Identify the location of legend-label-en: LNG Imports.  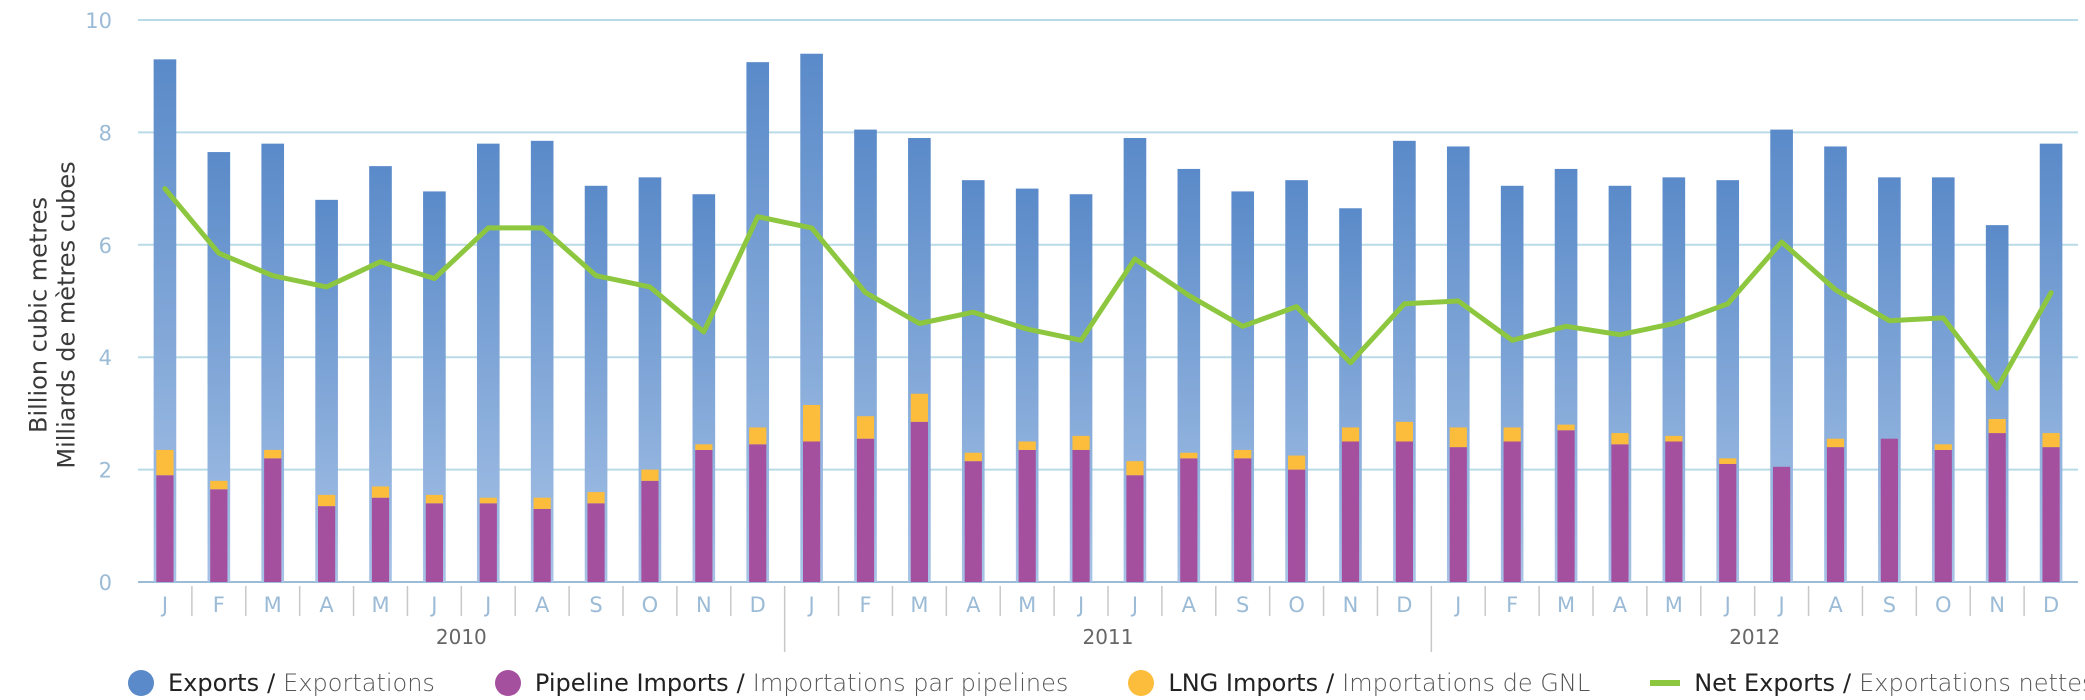
(1243, 683).